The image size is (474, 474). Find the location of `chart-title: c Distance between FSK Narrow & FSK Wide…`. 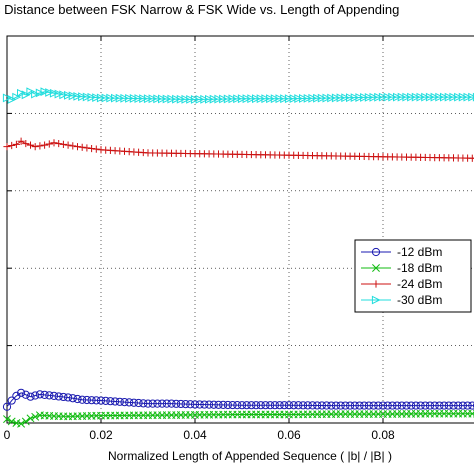

chart-title: c Distance between FSK Narrow & FSK Wide… is located at coordinates (199, 9).